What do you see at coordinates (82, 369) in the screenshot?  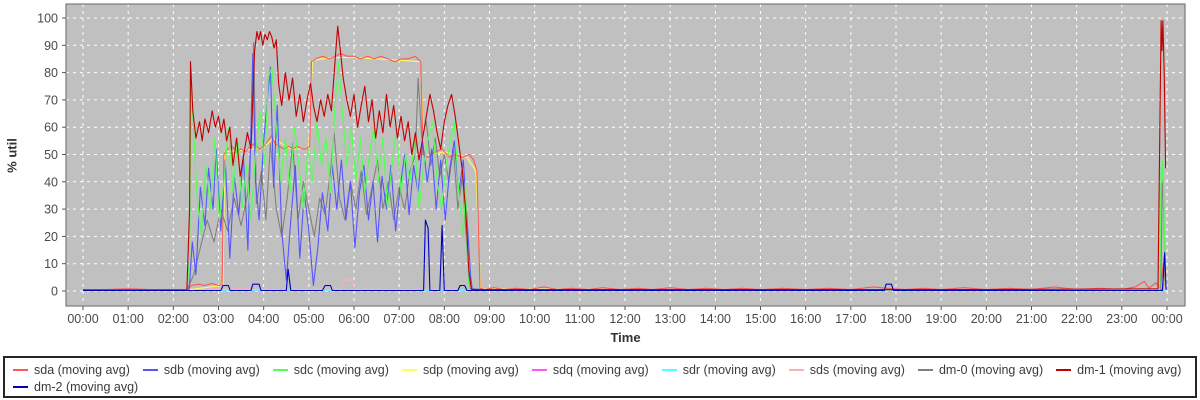 I see `legend-label-sda: sda (moving avg)` at bounding box center [82, 369].